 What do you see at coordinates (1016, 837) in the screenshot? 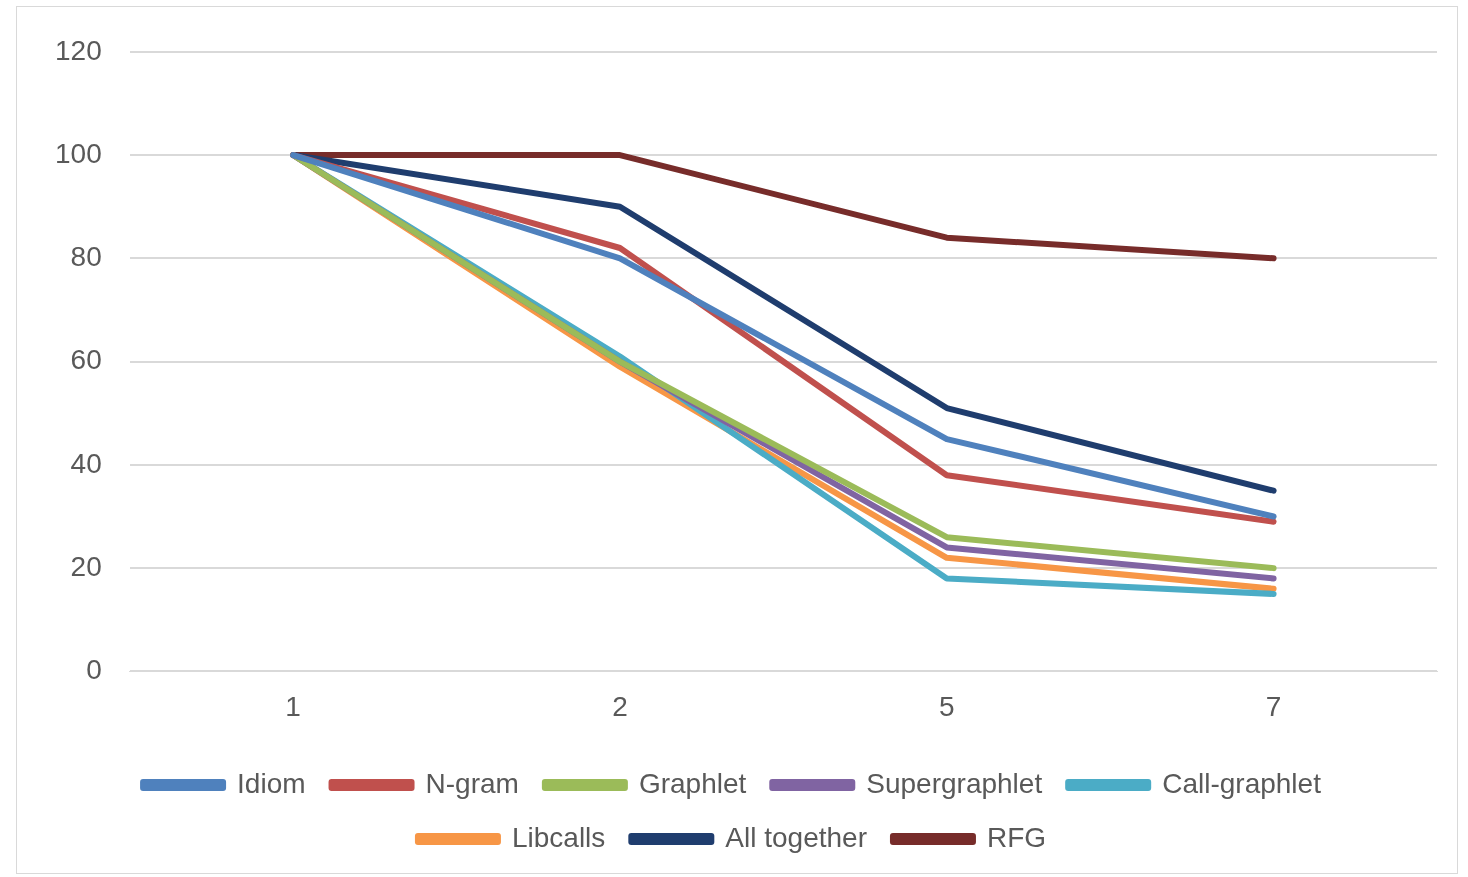
I see `legend-label: RFG` at bounding box center [1016, 837].